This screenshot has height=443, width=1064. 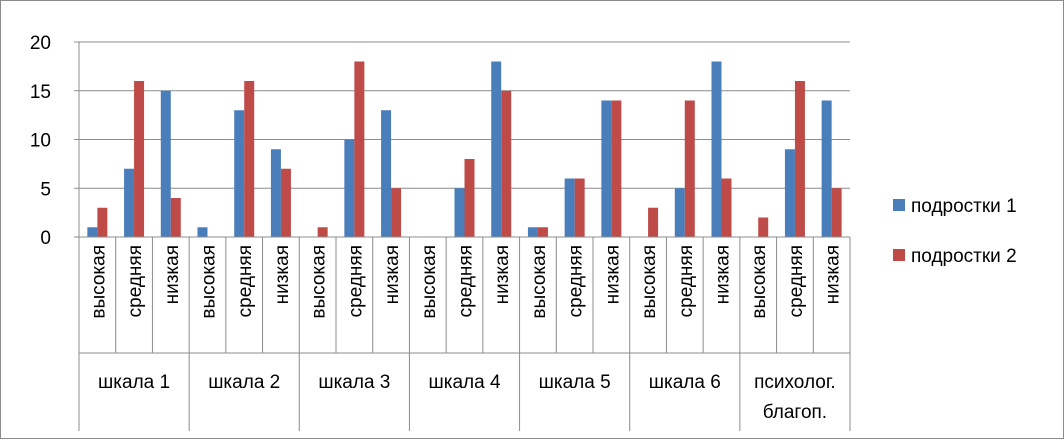 I want to click on group-label: шкала 3, so click(x=354, y=382).